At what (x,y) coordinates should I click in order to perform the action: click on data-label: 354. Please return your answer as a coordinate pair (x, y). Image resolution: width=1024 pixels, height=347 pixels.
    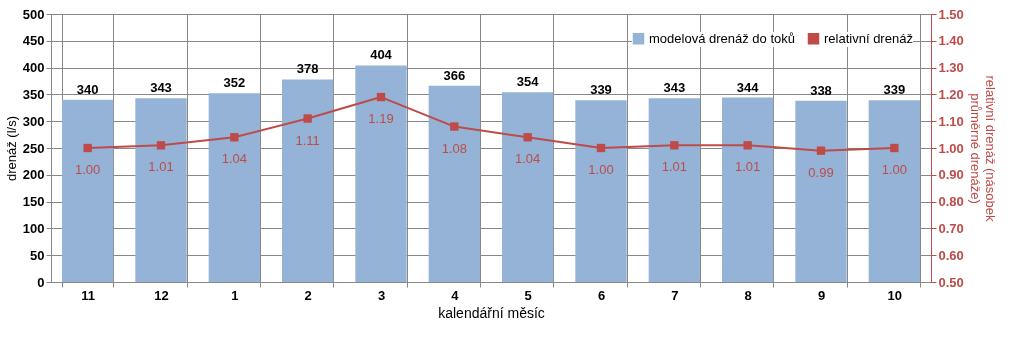
    Looking at the image, I should click on (528, 82).